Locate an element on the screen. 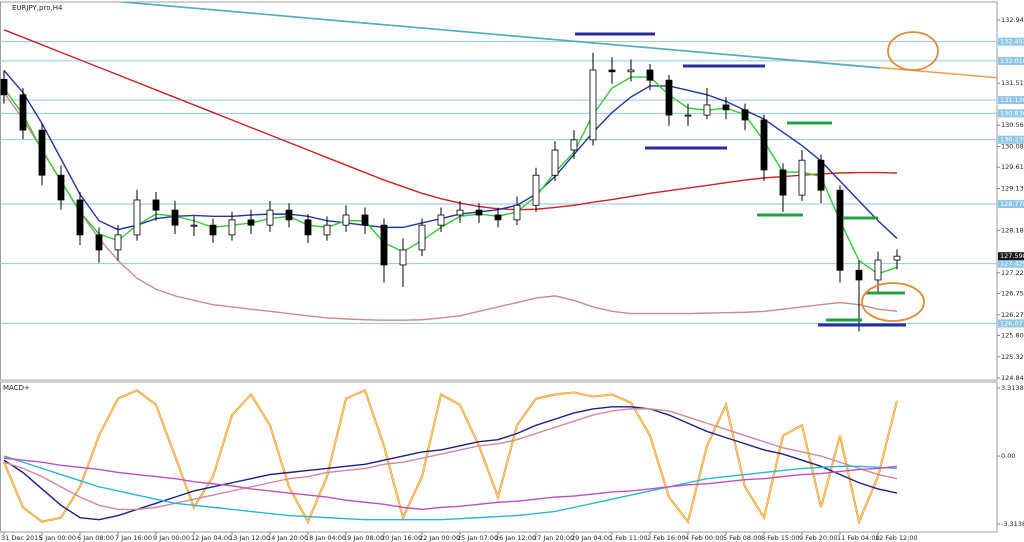 This screenshot has width=1024, height=542. last-price-bg is located at coordinates (1011, 256).